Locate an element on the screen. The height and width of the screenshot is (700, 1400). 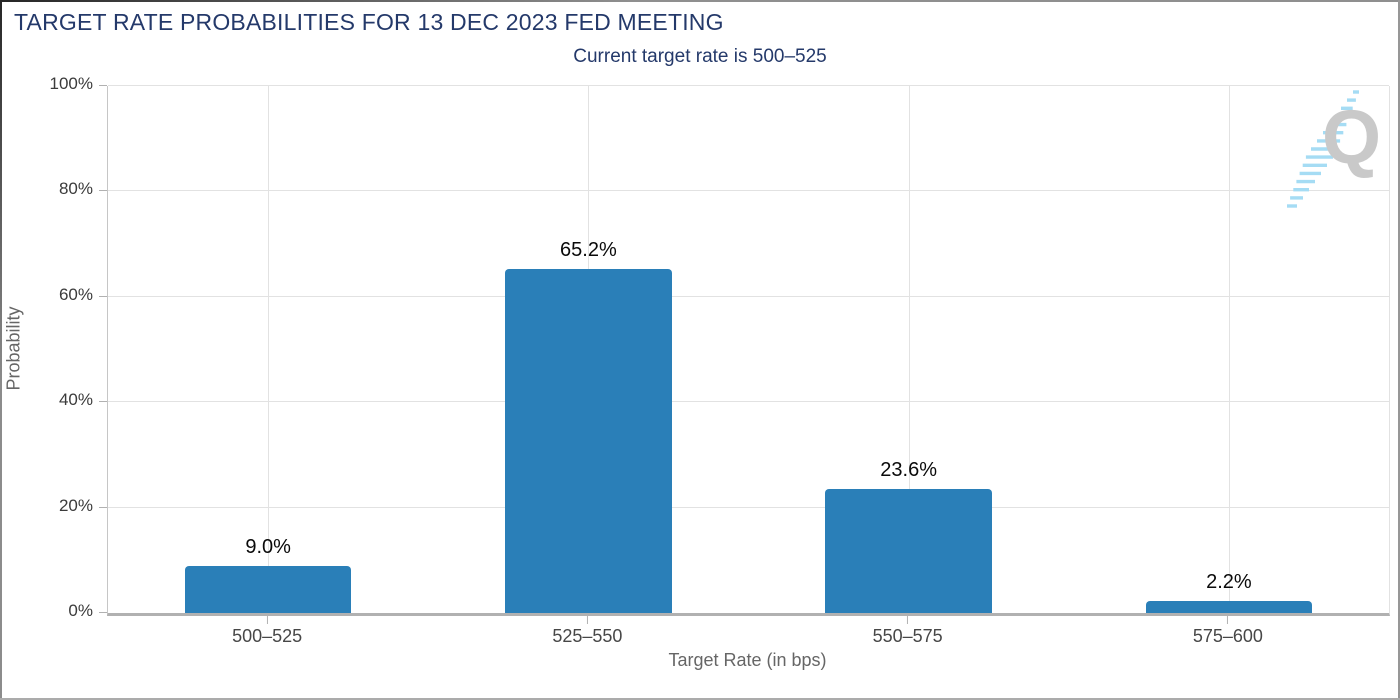
x-tick: 525–550 is located at coordinates (587, 631).